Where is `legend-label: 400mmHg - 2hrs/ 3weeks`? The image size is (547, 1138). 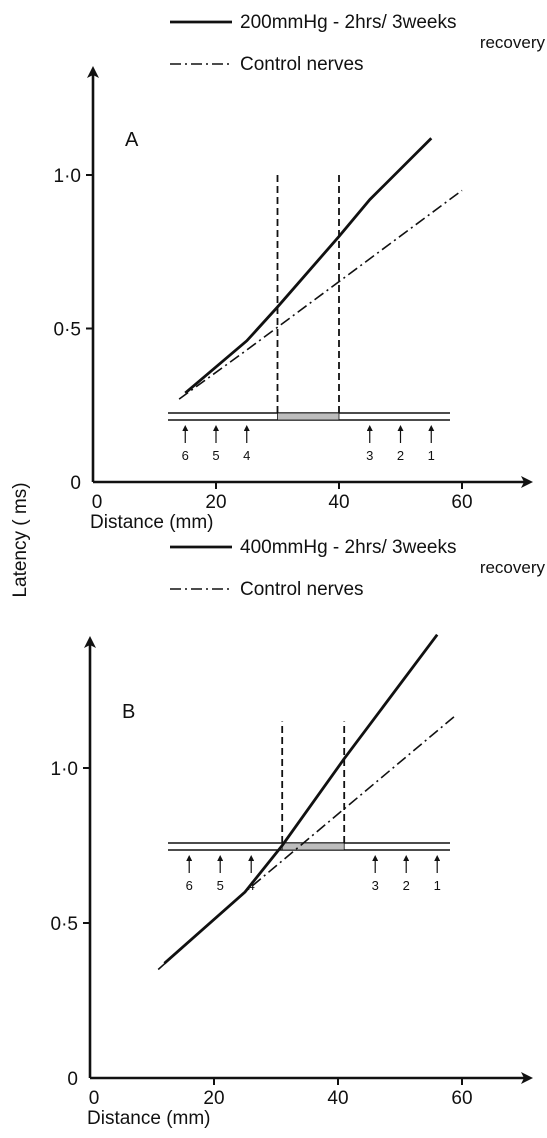
legend-label: 400mmHg - 2hrs/ 3weeks is located at coordinates (348, 547).